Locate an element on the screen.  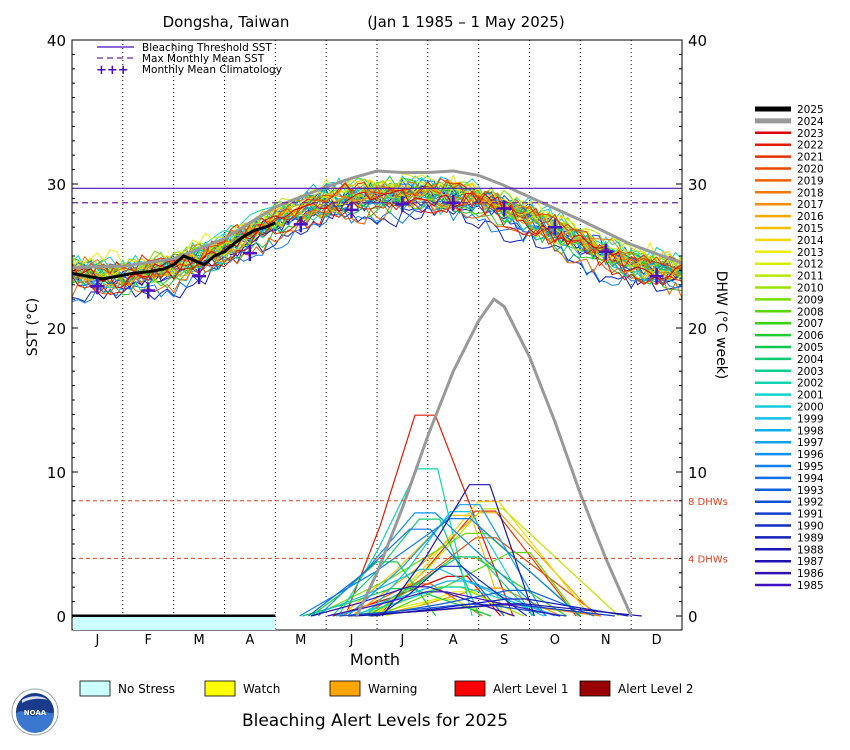
alert-title: Bleaching Alert Levels for 2025 is located at coordinates (375, 721).